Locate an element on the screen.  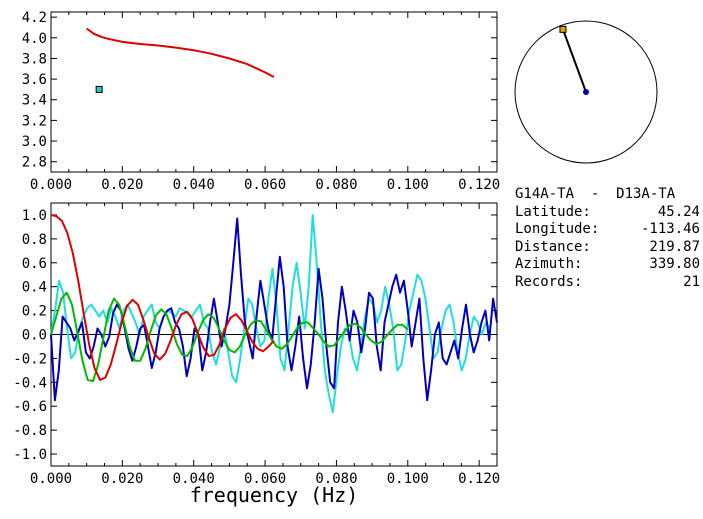
info-row-longitude: Longitude: -113.46 is located at coordinates (607, 229).